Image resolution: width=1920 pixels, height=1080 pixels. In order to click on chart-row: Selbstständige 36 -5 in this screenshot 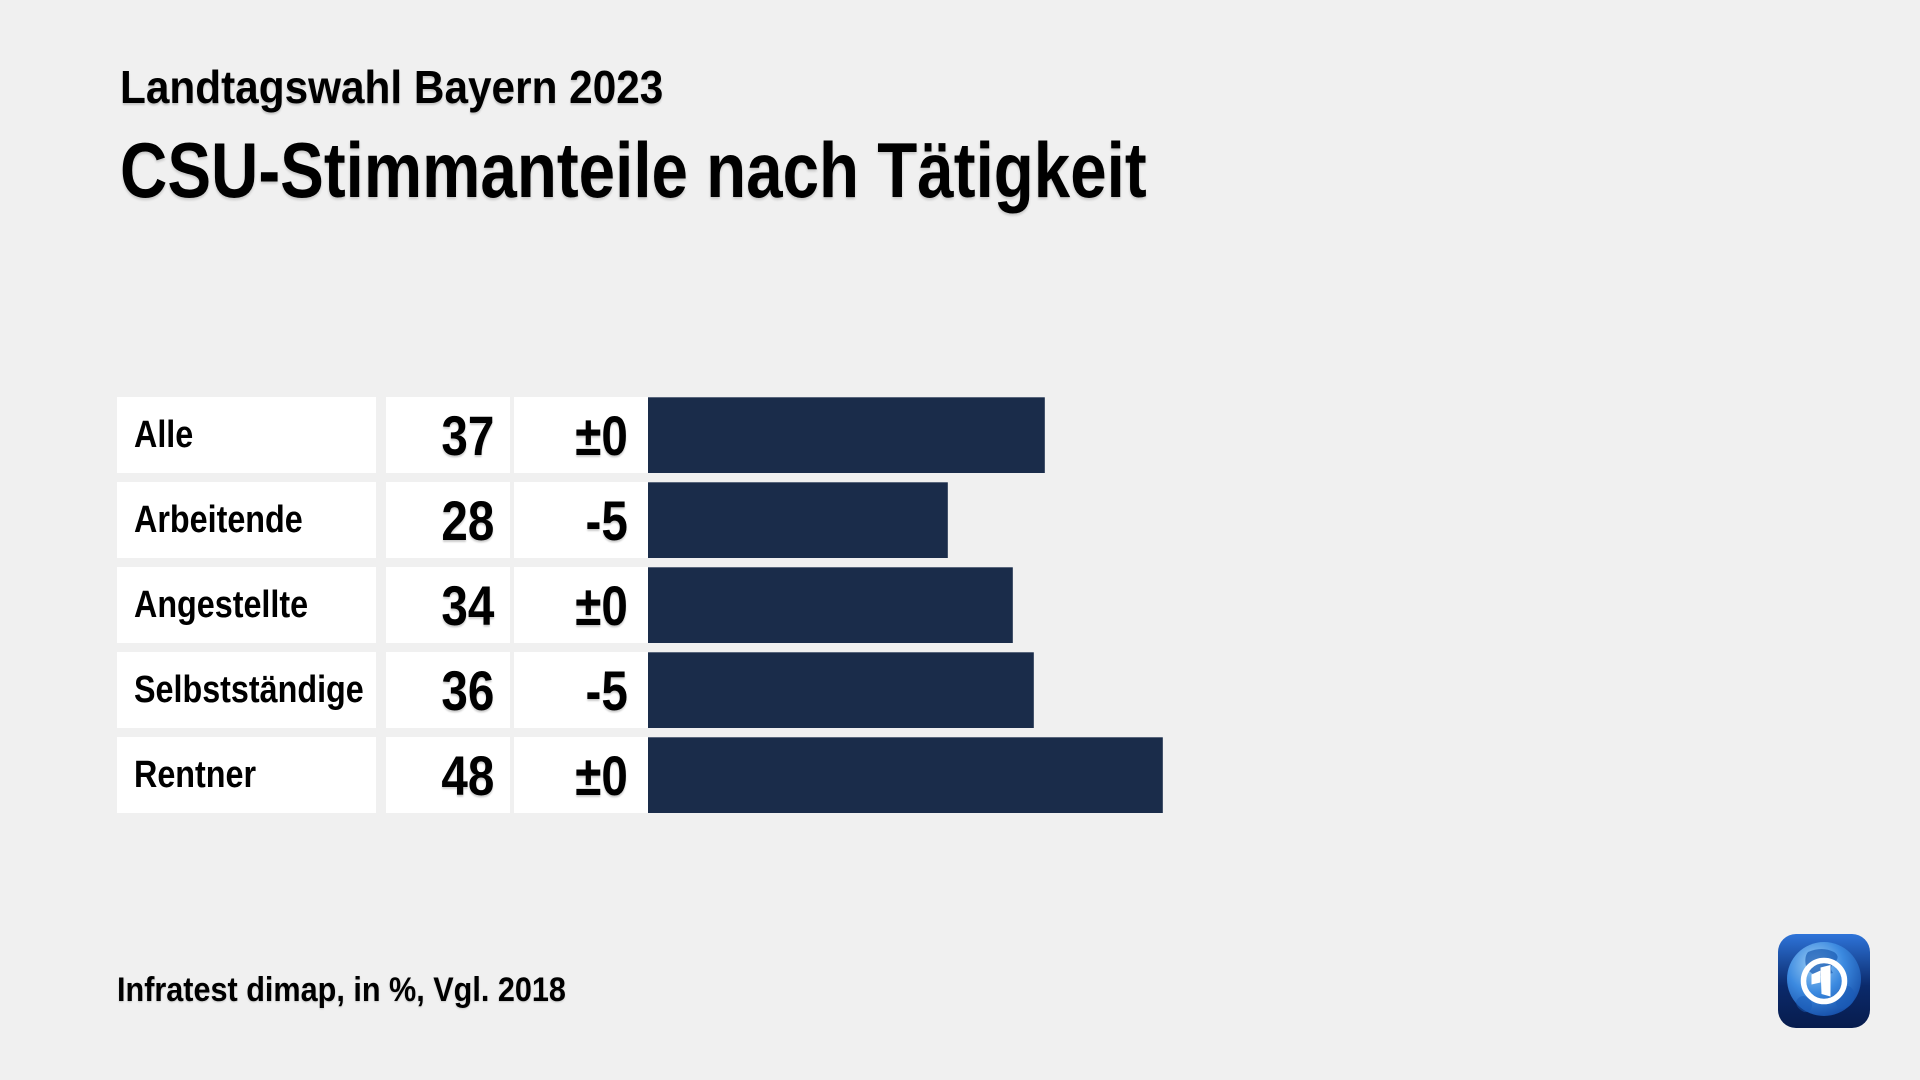, I will do `click(640, 690)`.